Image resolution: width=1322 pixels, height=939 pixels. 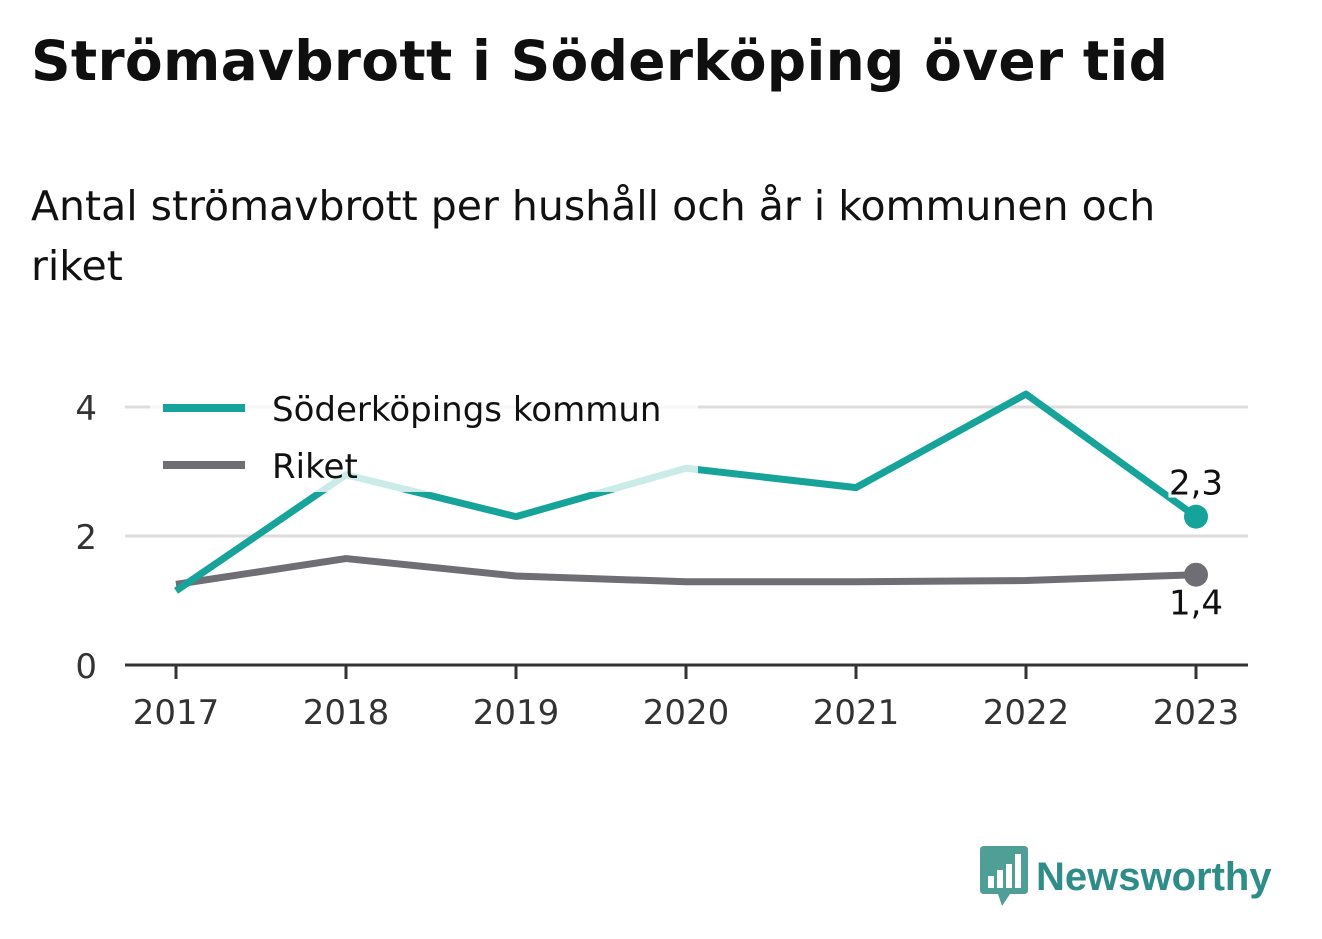 I want to click on x-tick-label: 2018, so click(x=346, y=713).